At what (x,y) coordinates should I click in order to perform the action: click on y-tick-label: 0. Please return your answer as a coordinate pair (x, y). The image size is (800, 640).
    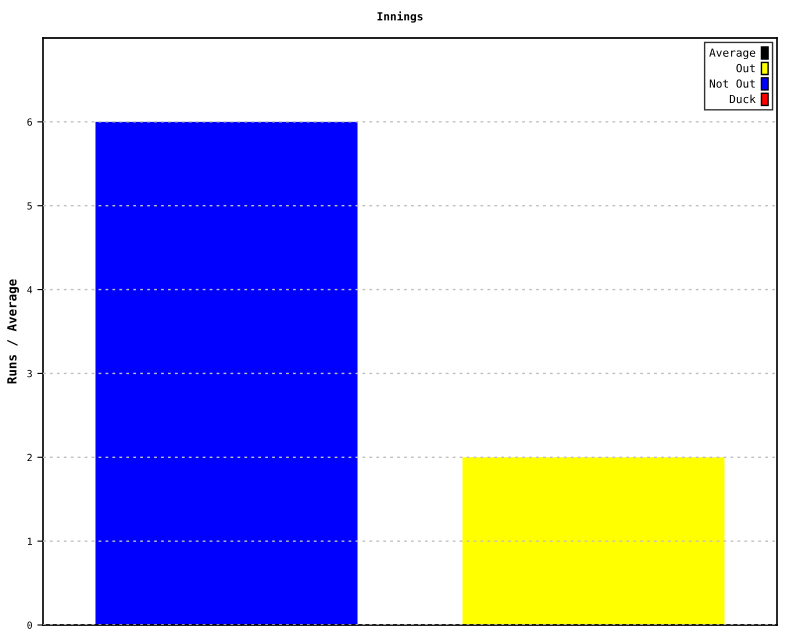
    Looking at the image, I should click on (29, 625).